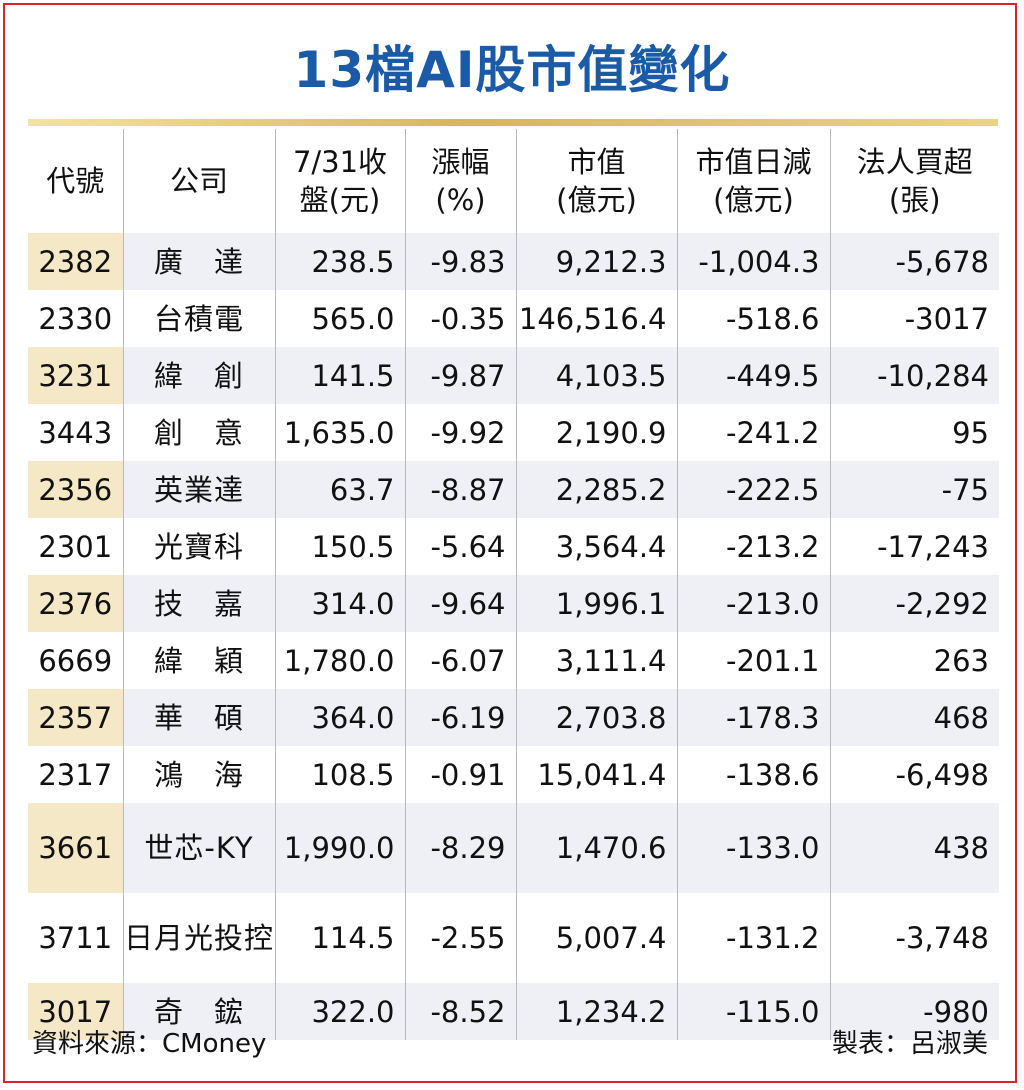  I want to click on cell-net-buy: -10,284, so click(914, 375).